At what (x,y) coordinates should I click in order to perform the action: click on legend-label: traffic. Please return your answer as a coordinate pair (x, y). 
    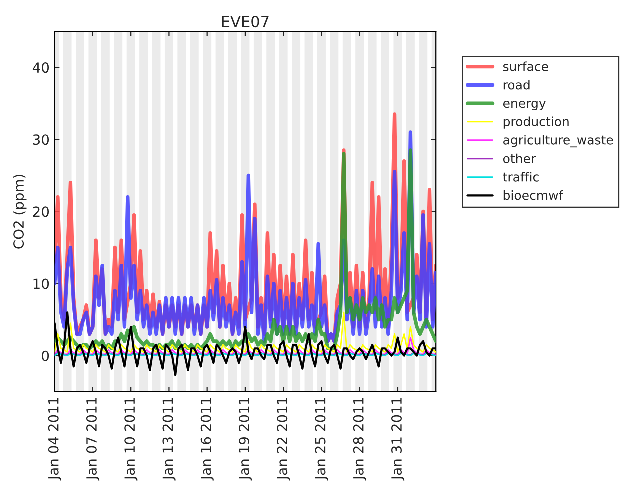
    Looking at the image, I should click on (521, 177).